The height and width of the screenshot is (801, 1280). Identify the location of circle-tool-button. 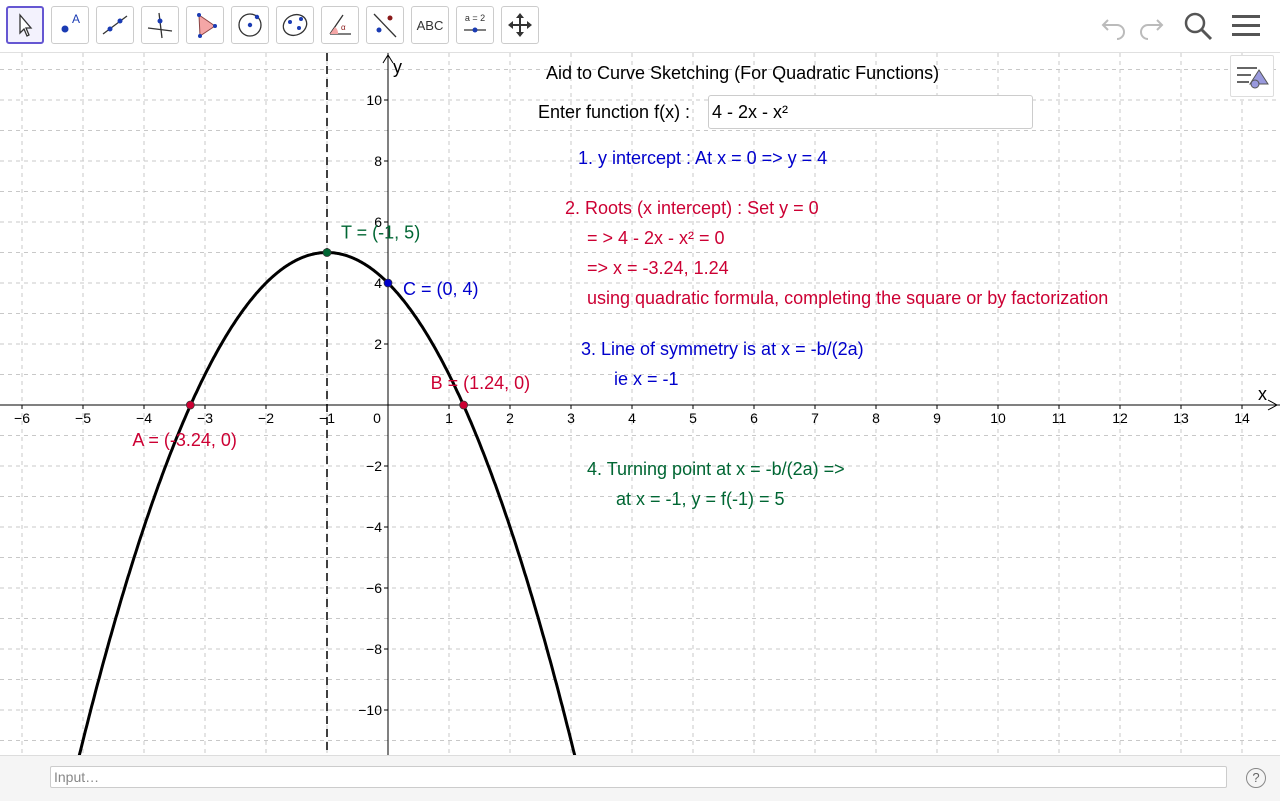
(250, 25).